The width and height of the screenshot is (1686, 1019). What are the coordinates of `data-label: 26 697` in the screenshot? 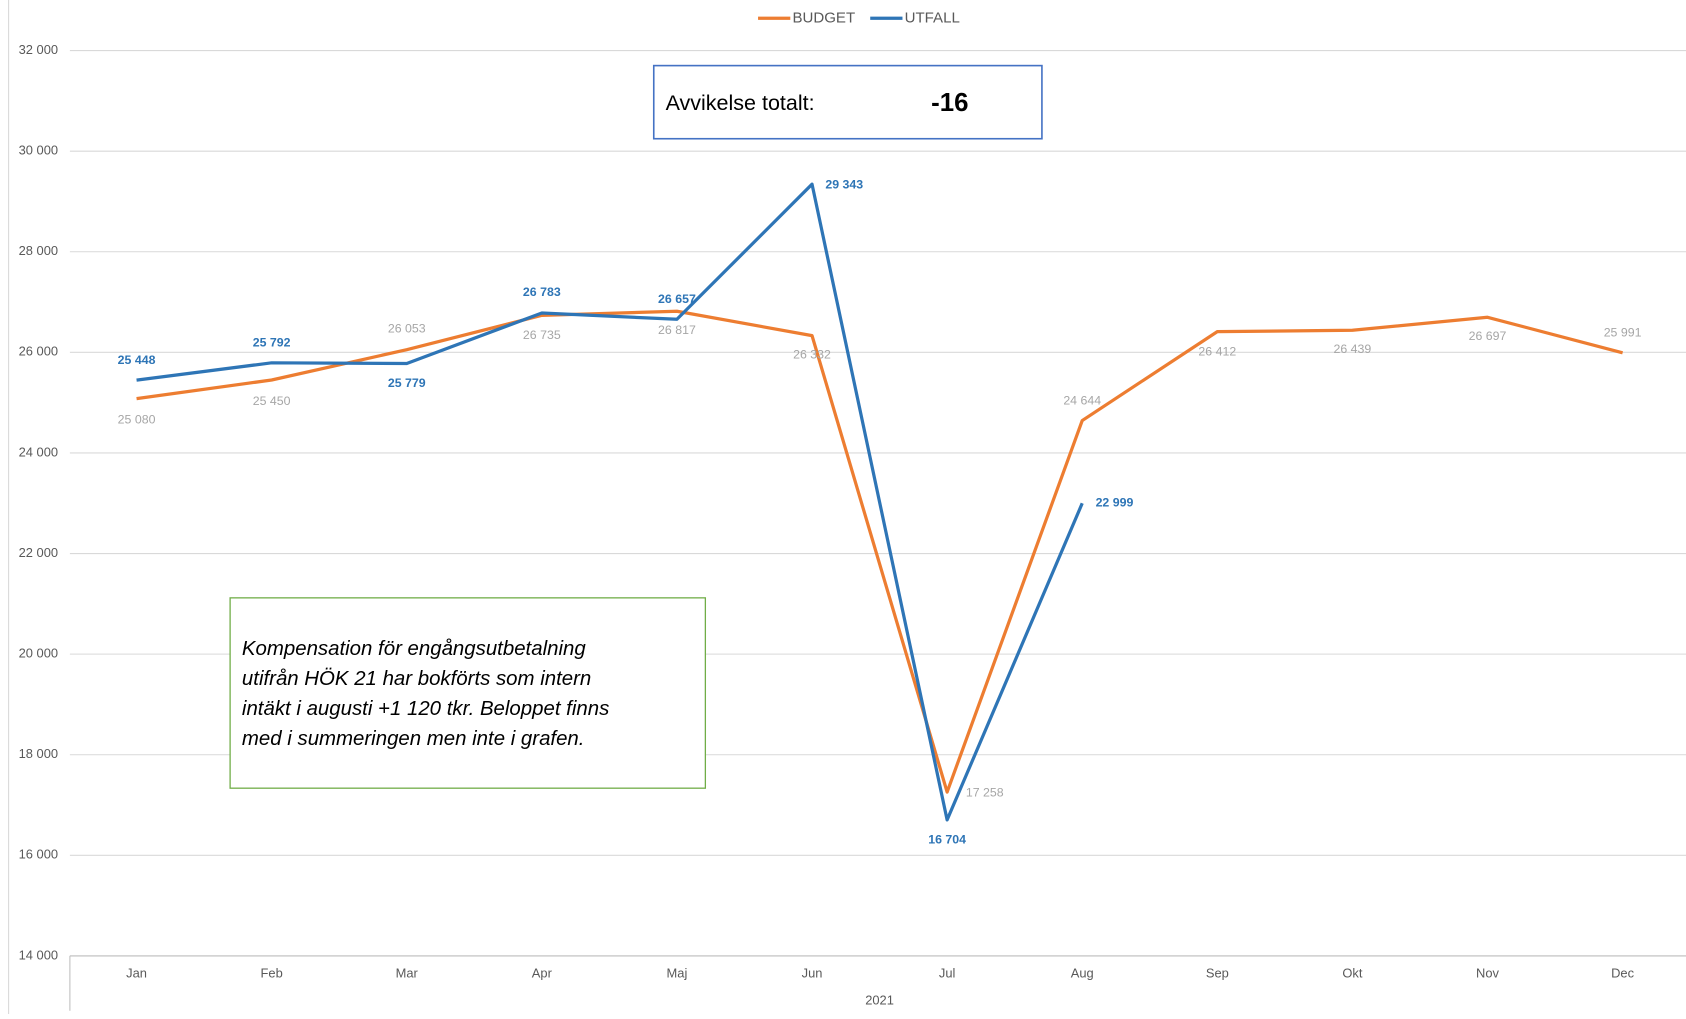 It's located at (1488, 336).